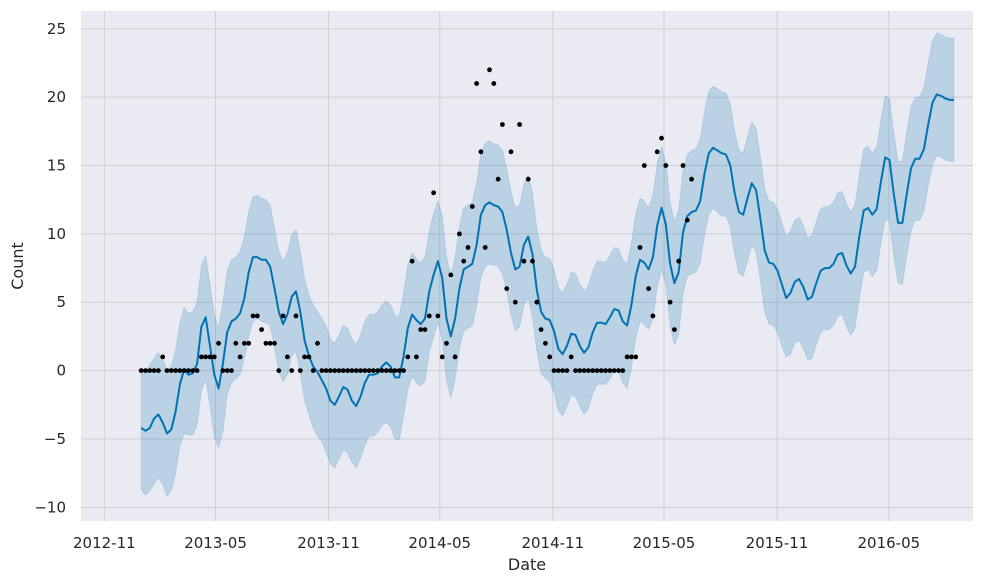  I want to click on x-tick-label: 2015-11, so click(777, 543).